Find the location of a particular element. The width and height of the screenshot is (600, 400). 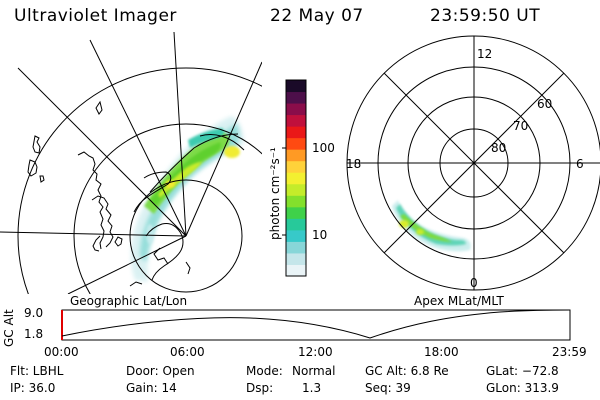

mode-key: Mode: is located at coordinates (264, 371).